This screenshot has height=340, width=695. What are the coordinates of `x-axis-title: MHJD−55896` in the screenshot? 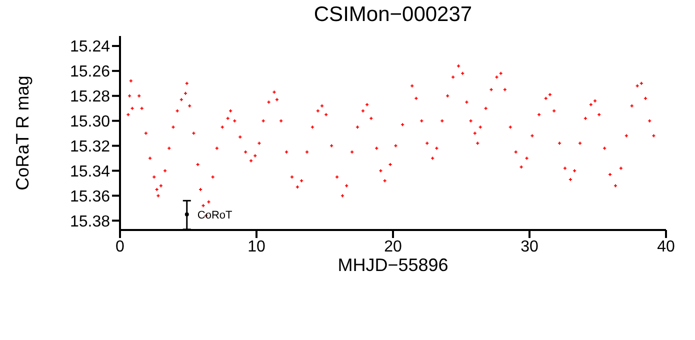 It's located at (393, 265).